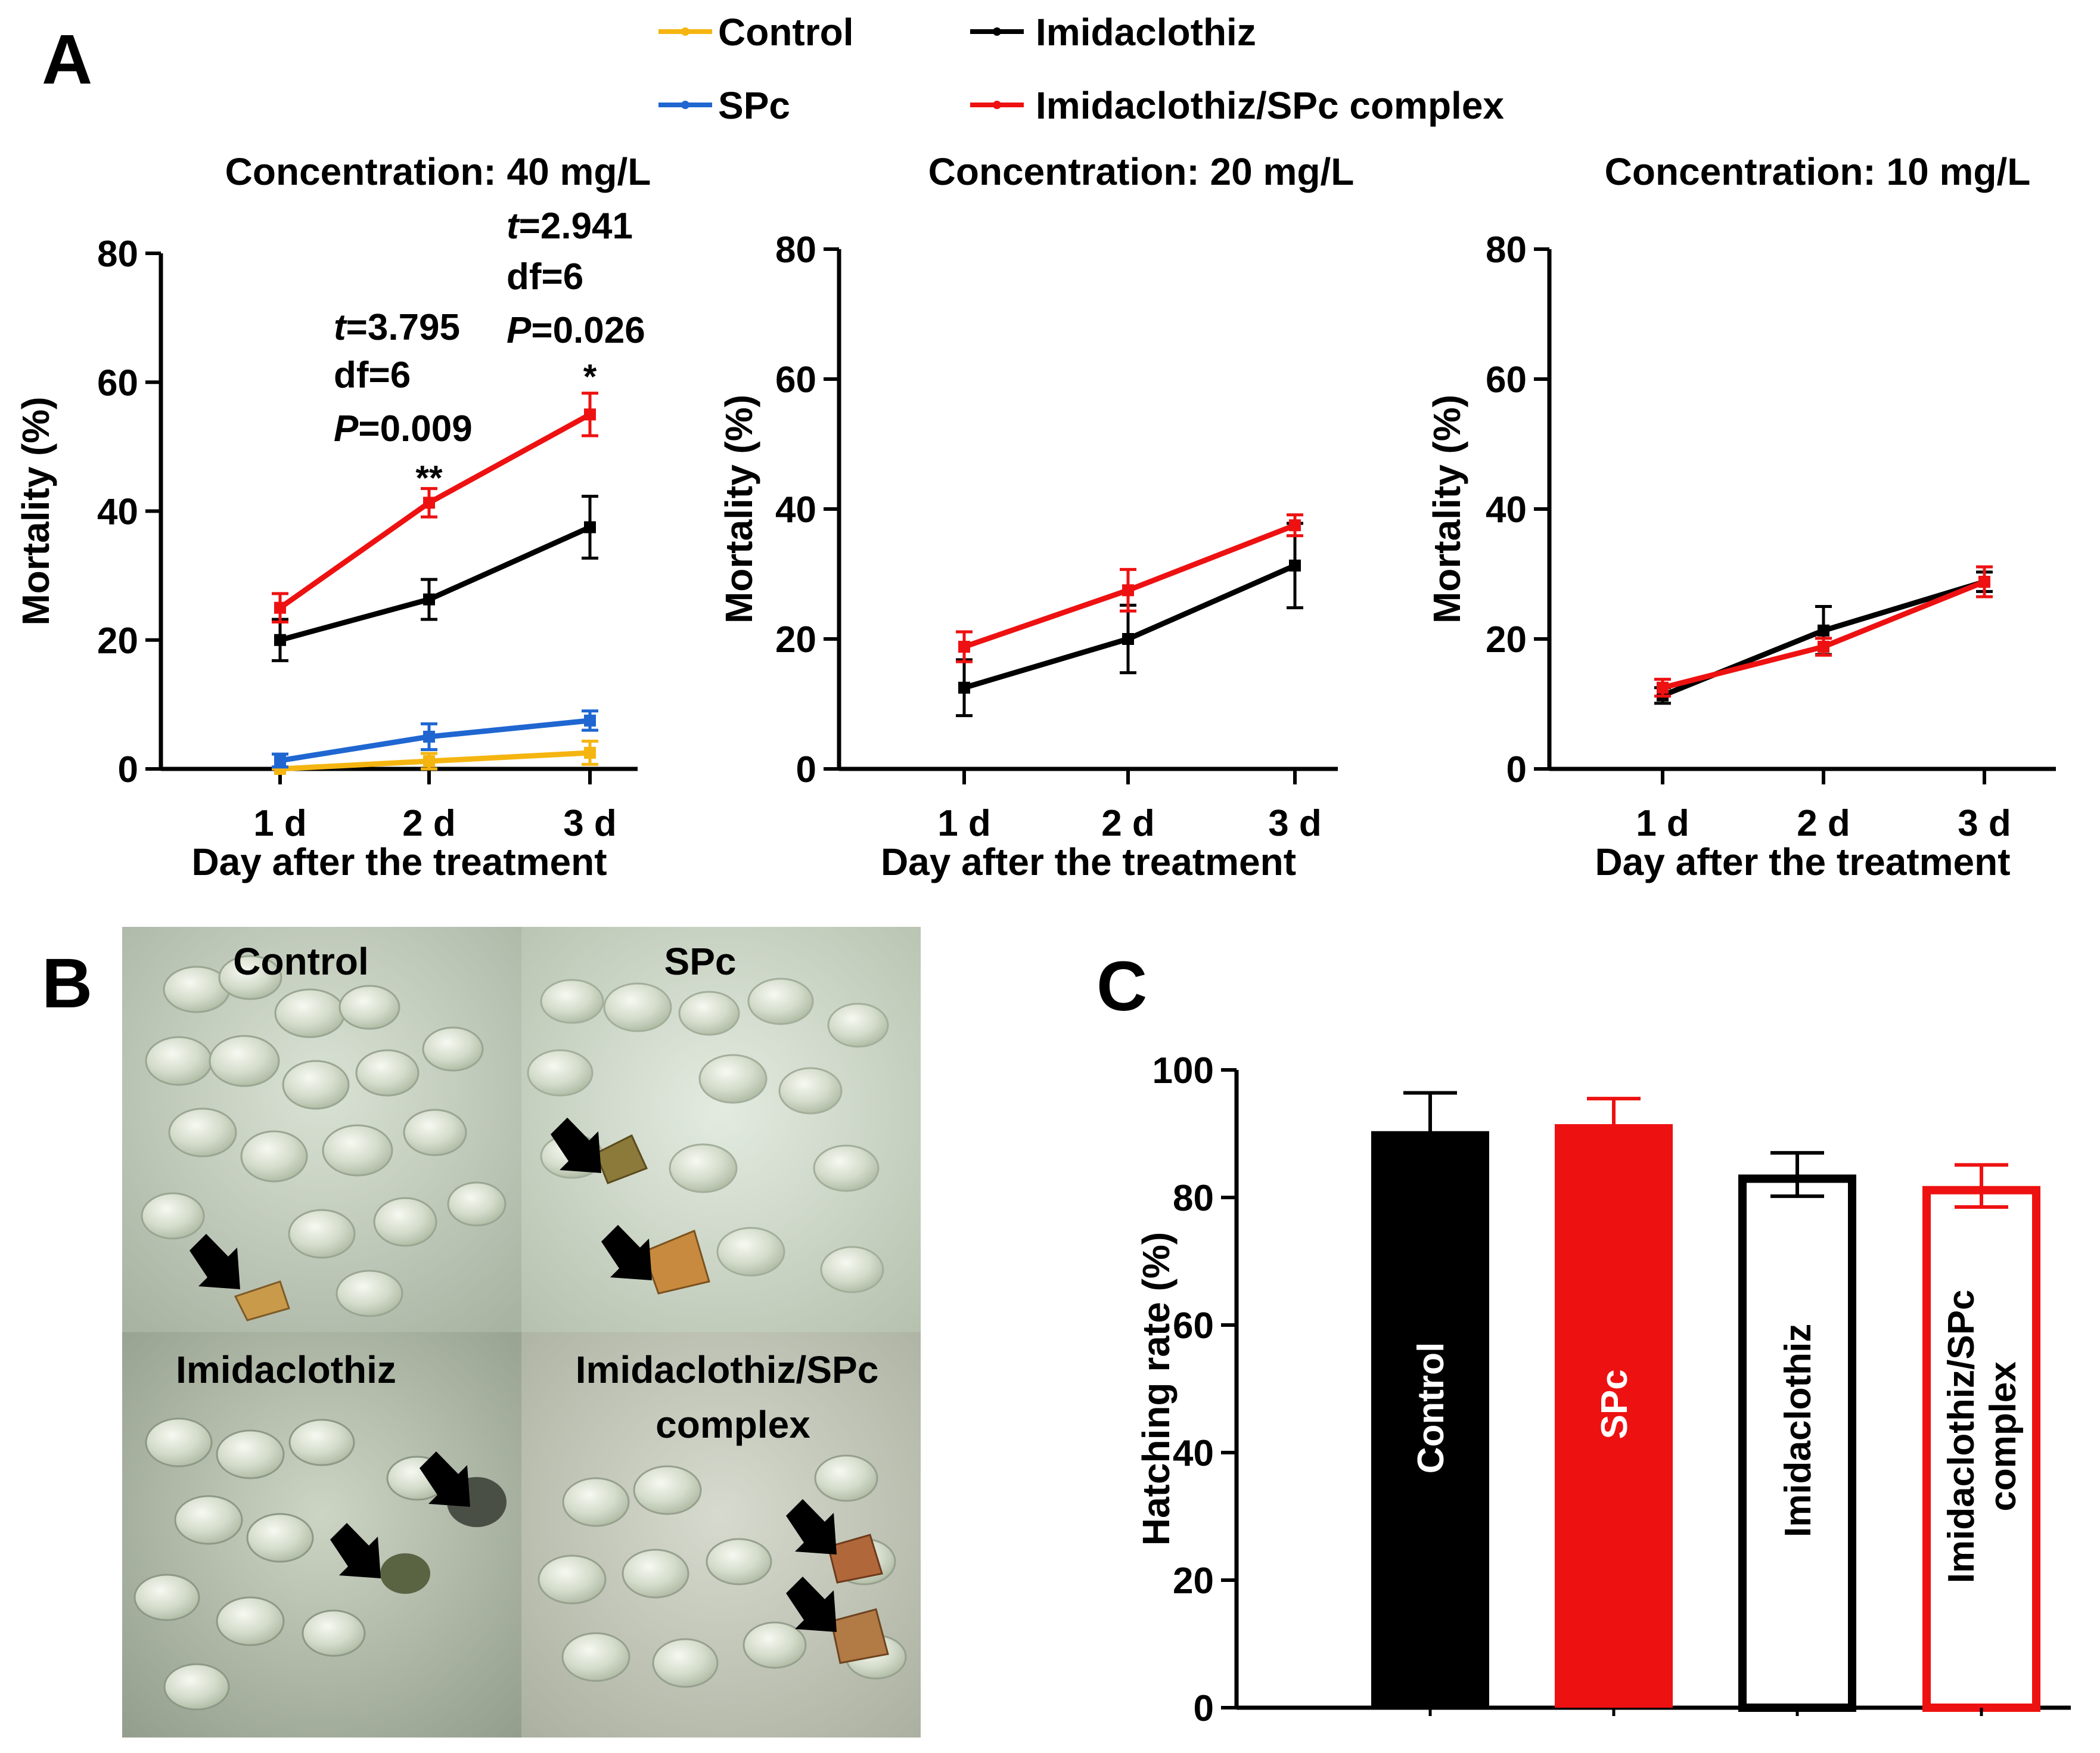 This screenshot has width=2100, height=1753. I want to click on egg-cluster-spc, so click(708, 1135).